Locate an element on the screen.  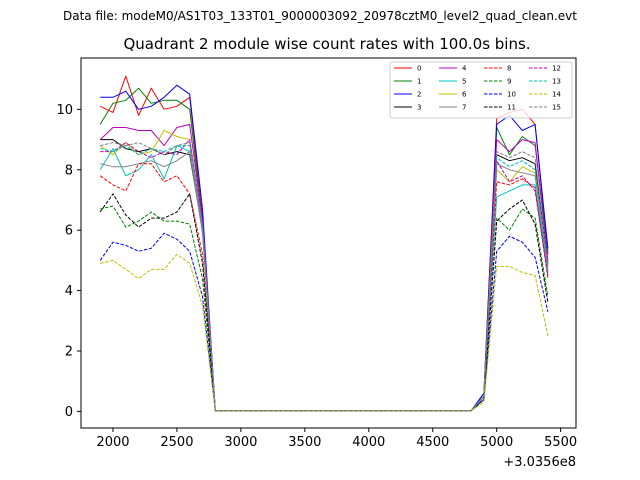
y-tick-label: 0 is located at coordinates (69, 412).